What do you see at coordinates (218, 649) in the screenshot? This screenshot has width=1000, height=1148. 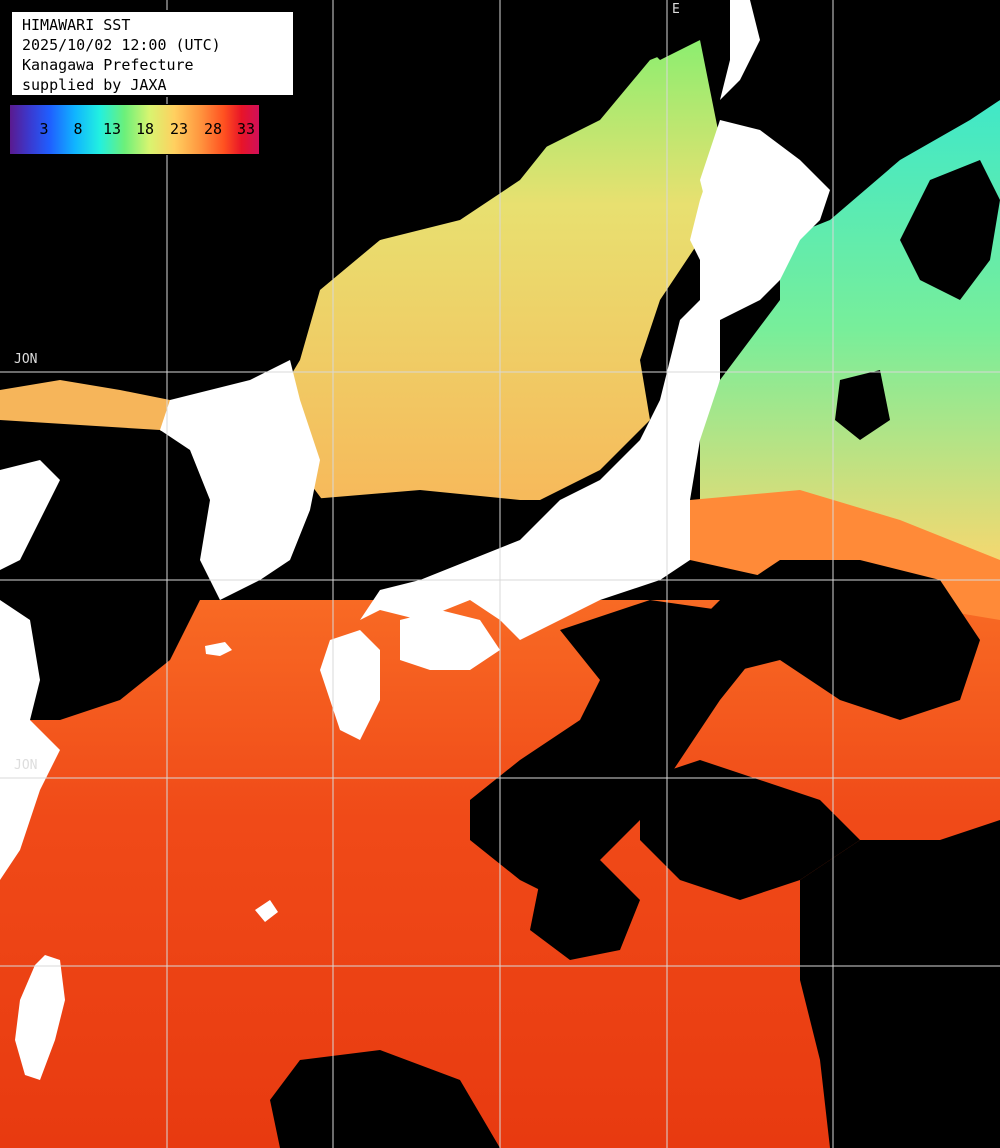 I see `land-jeju` at bounding box center [218, 649].